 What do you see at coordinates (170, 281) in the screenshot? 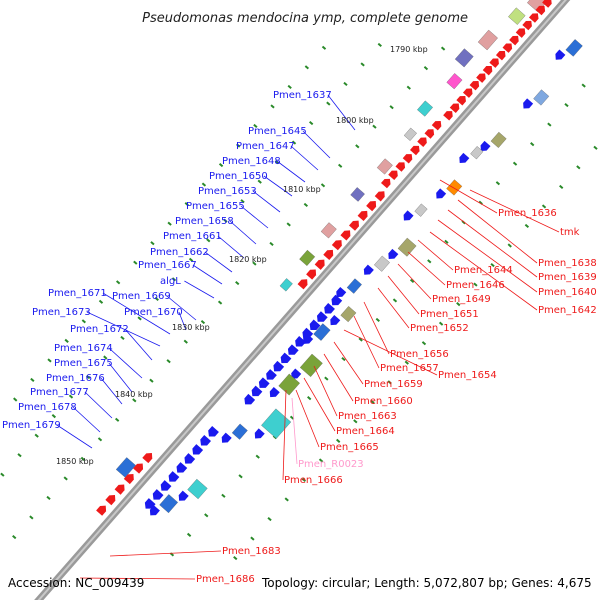
I see `gene-label-forward: algL` at bounding box center [170, 281].